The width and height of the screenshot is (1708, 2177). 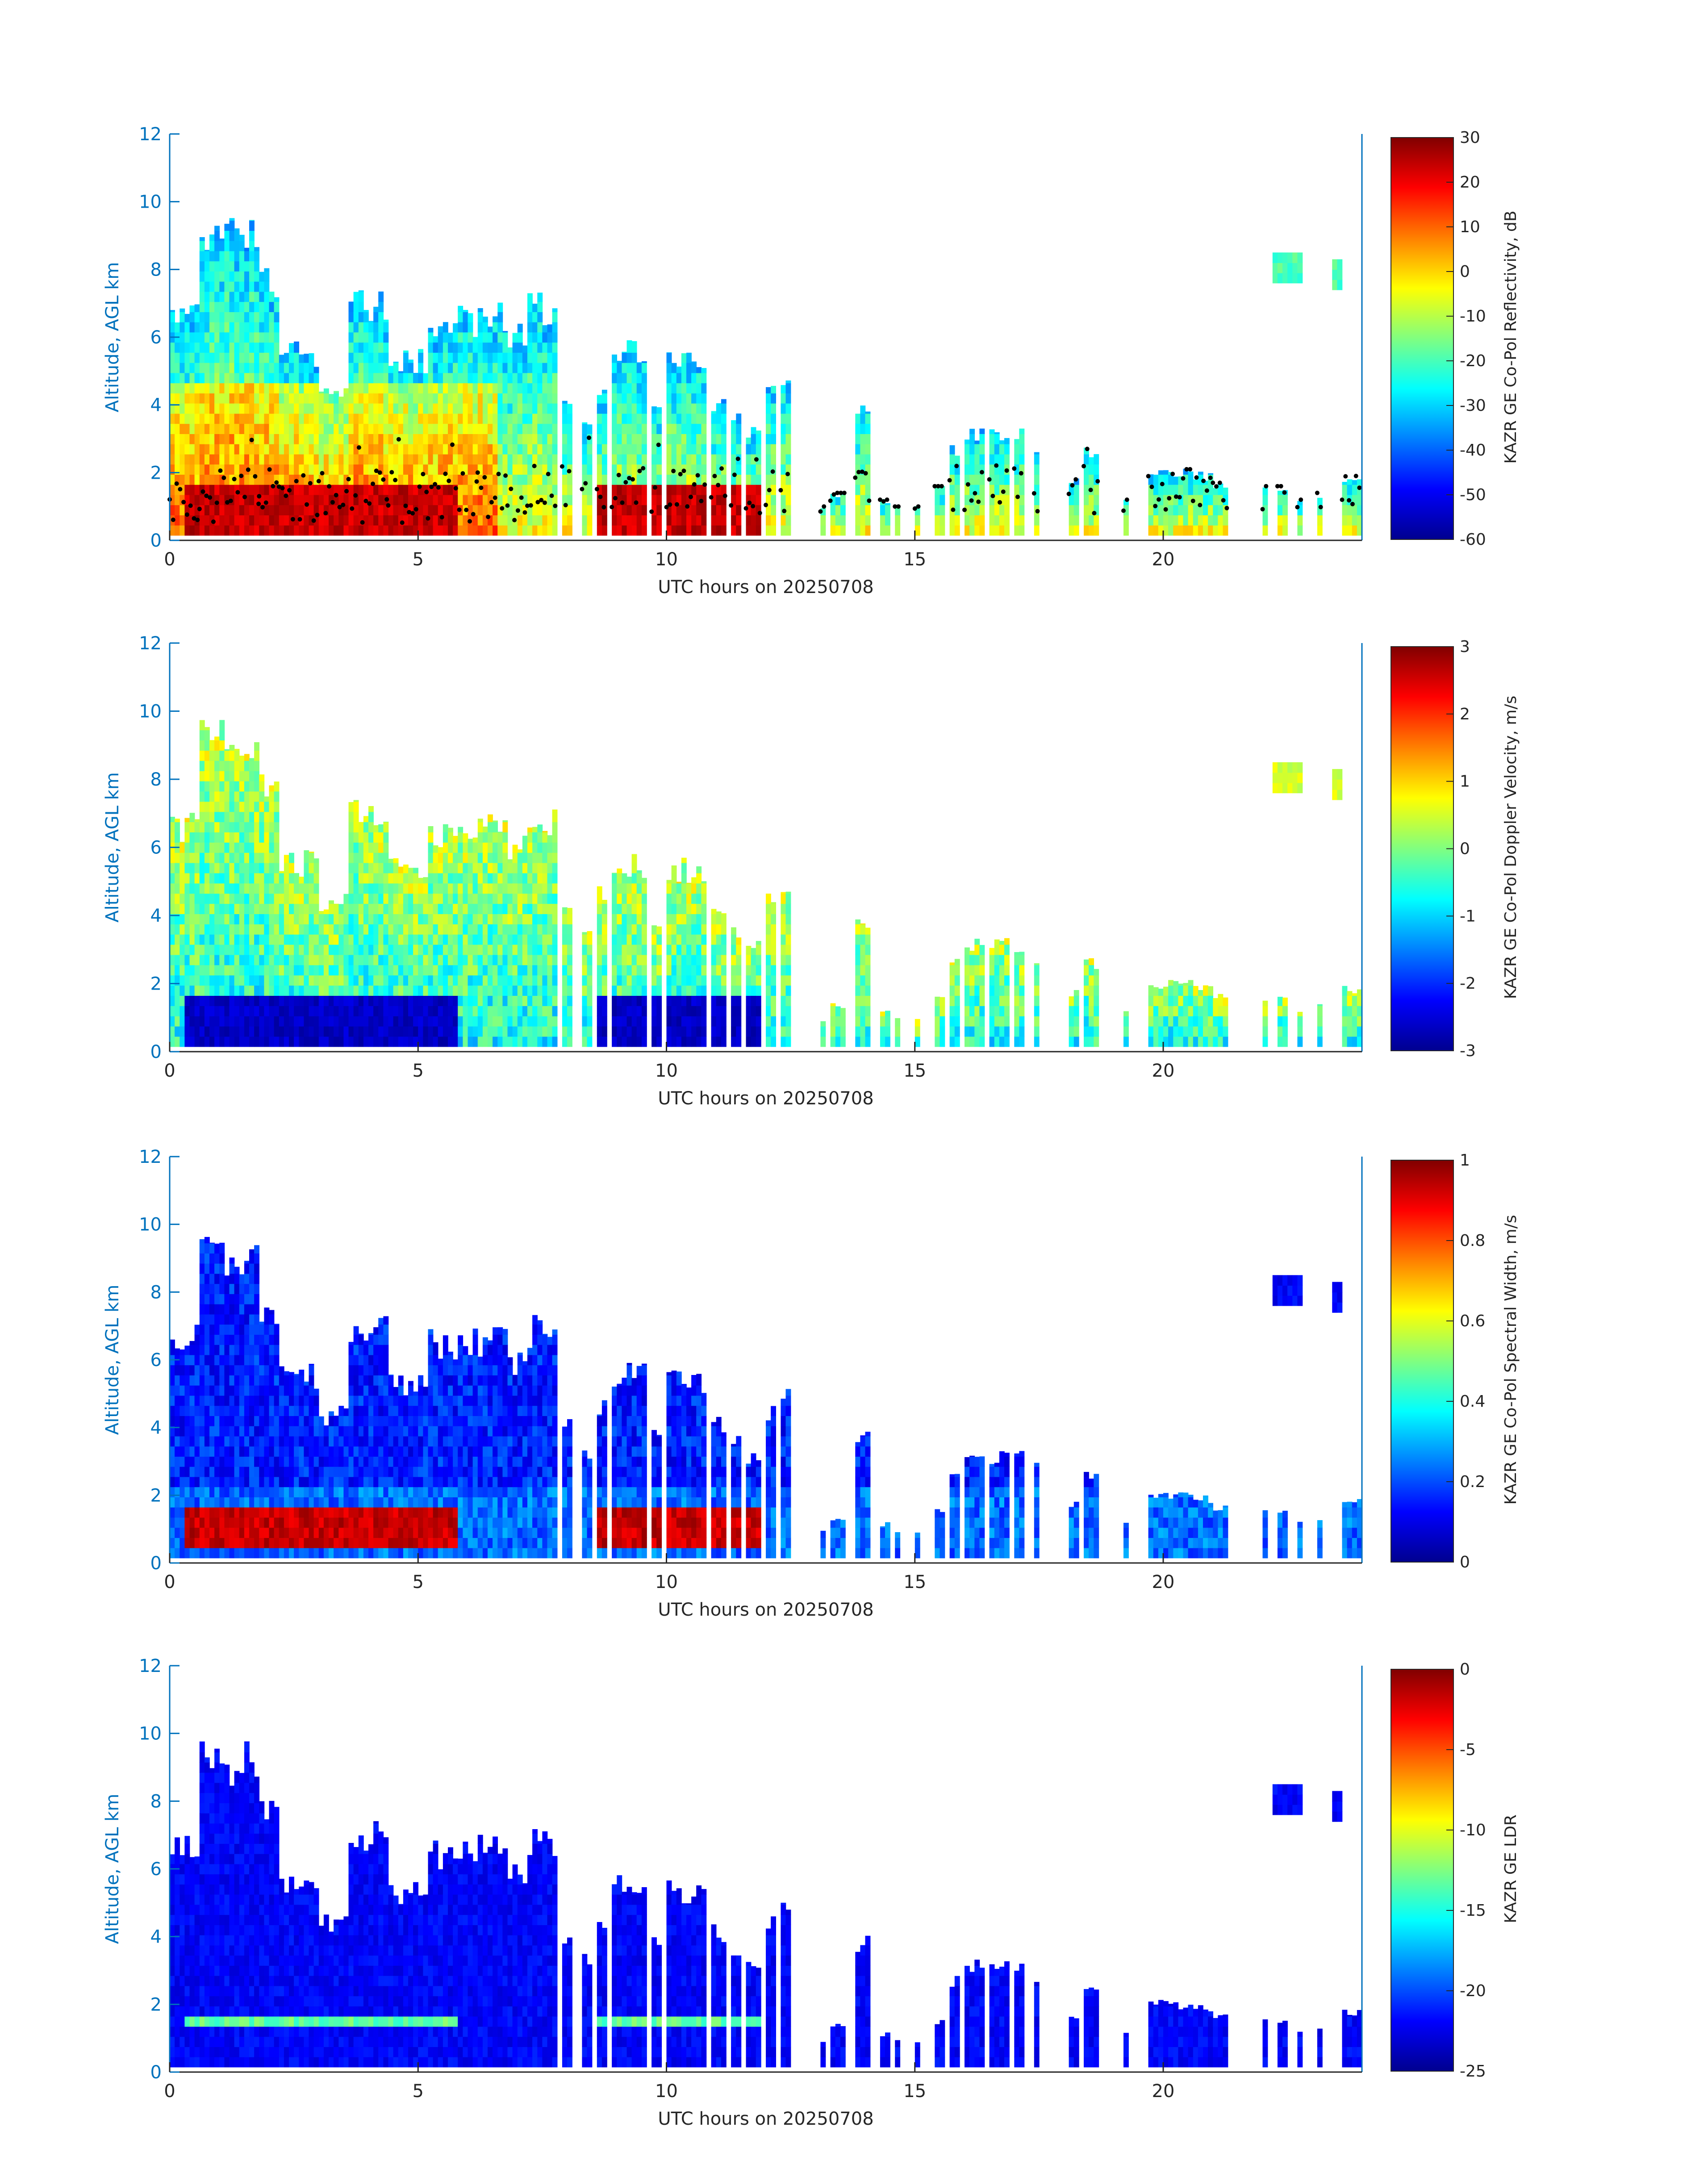 I want to click on y-tick-label: 12, so click(x=150, y=134).